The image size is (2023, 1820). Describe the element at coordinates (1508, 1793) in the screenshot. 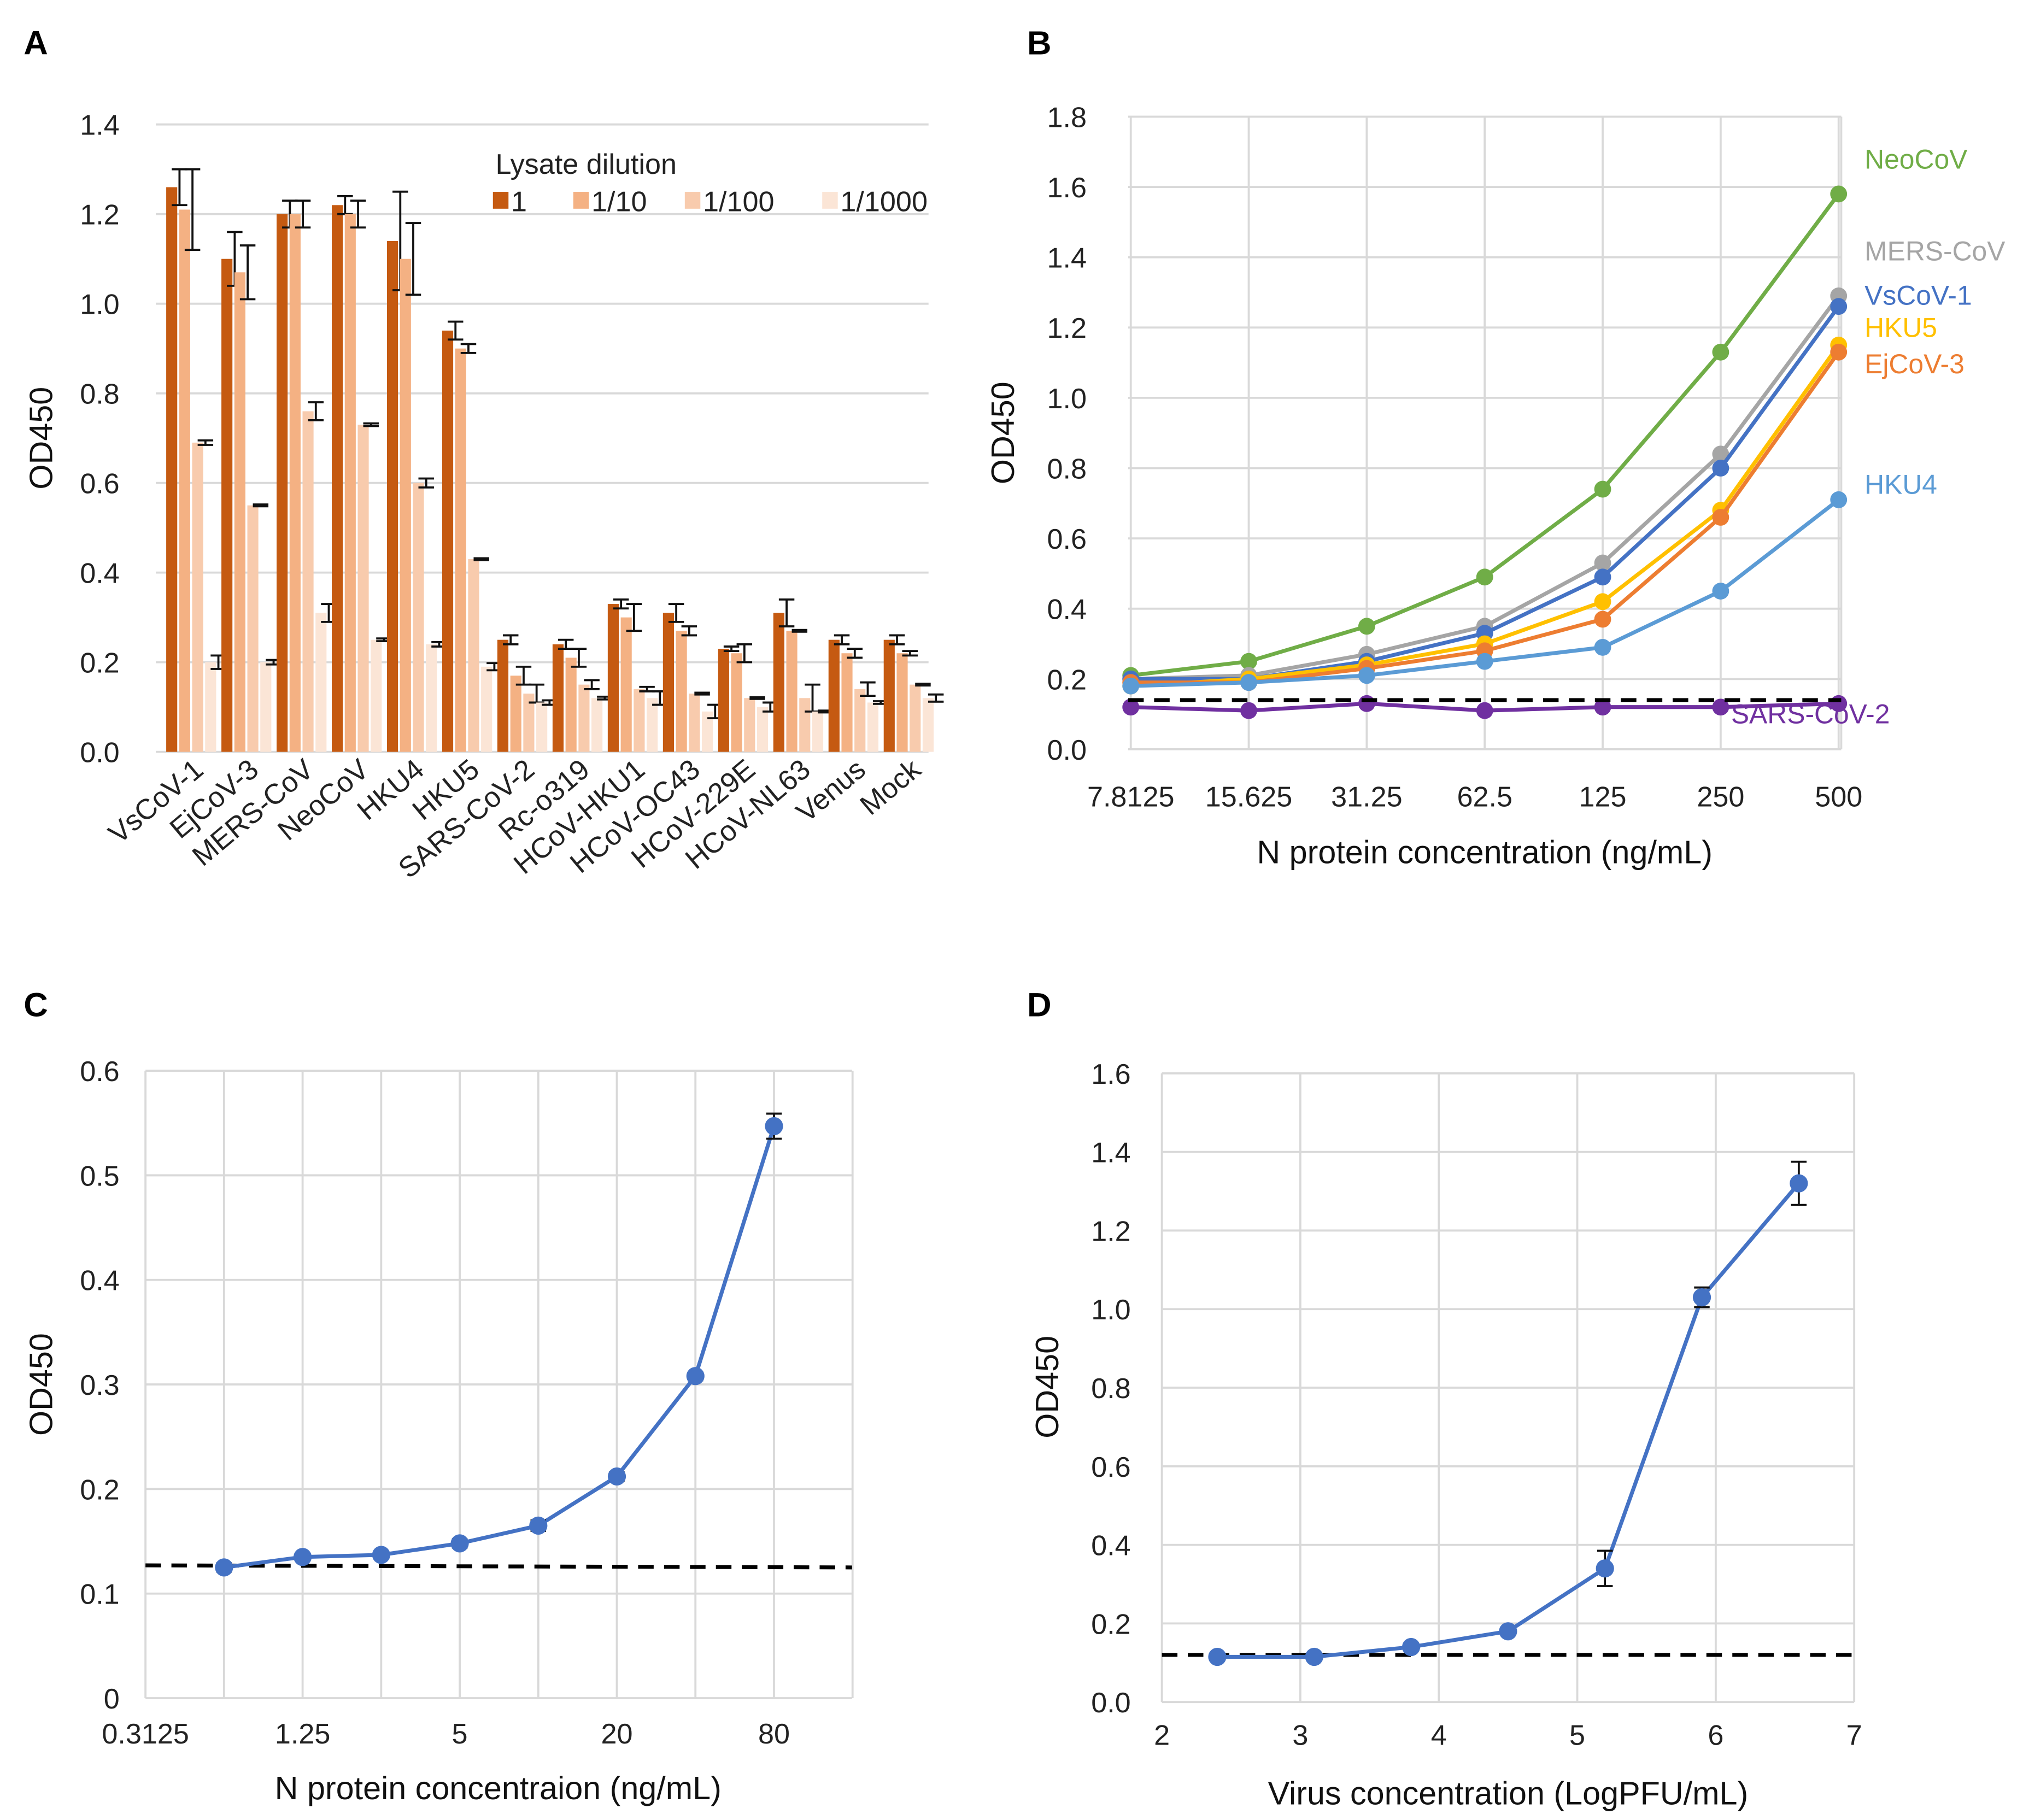

I see `x-axis-label: Virus concentration (LogPFU/mL)` at that location.